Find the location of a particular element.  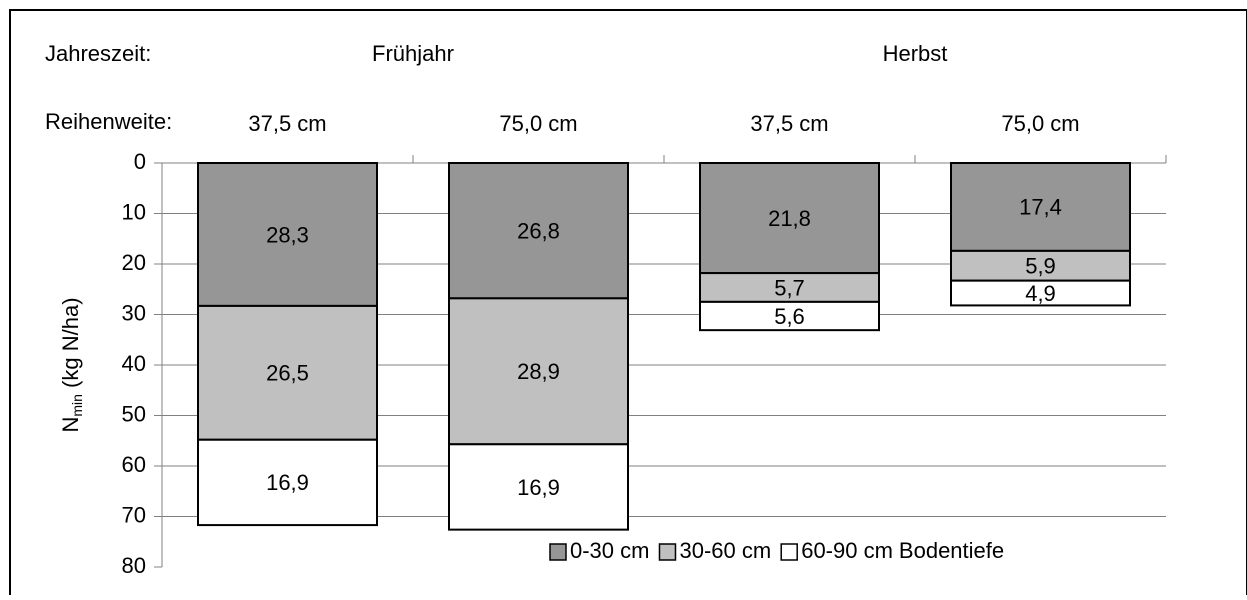

y-tick-label: 40 is located at coordinates (134, 363).